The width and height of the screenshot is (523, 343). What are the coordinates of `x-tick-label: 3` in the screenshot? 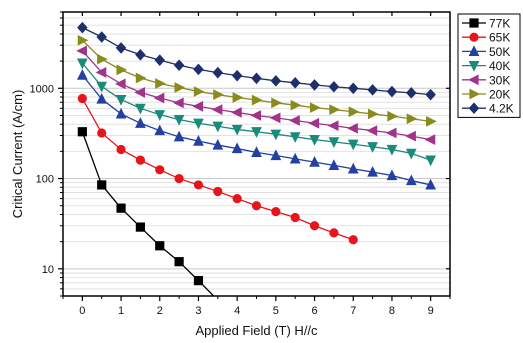 It's located at (198, 311).